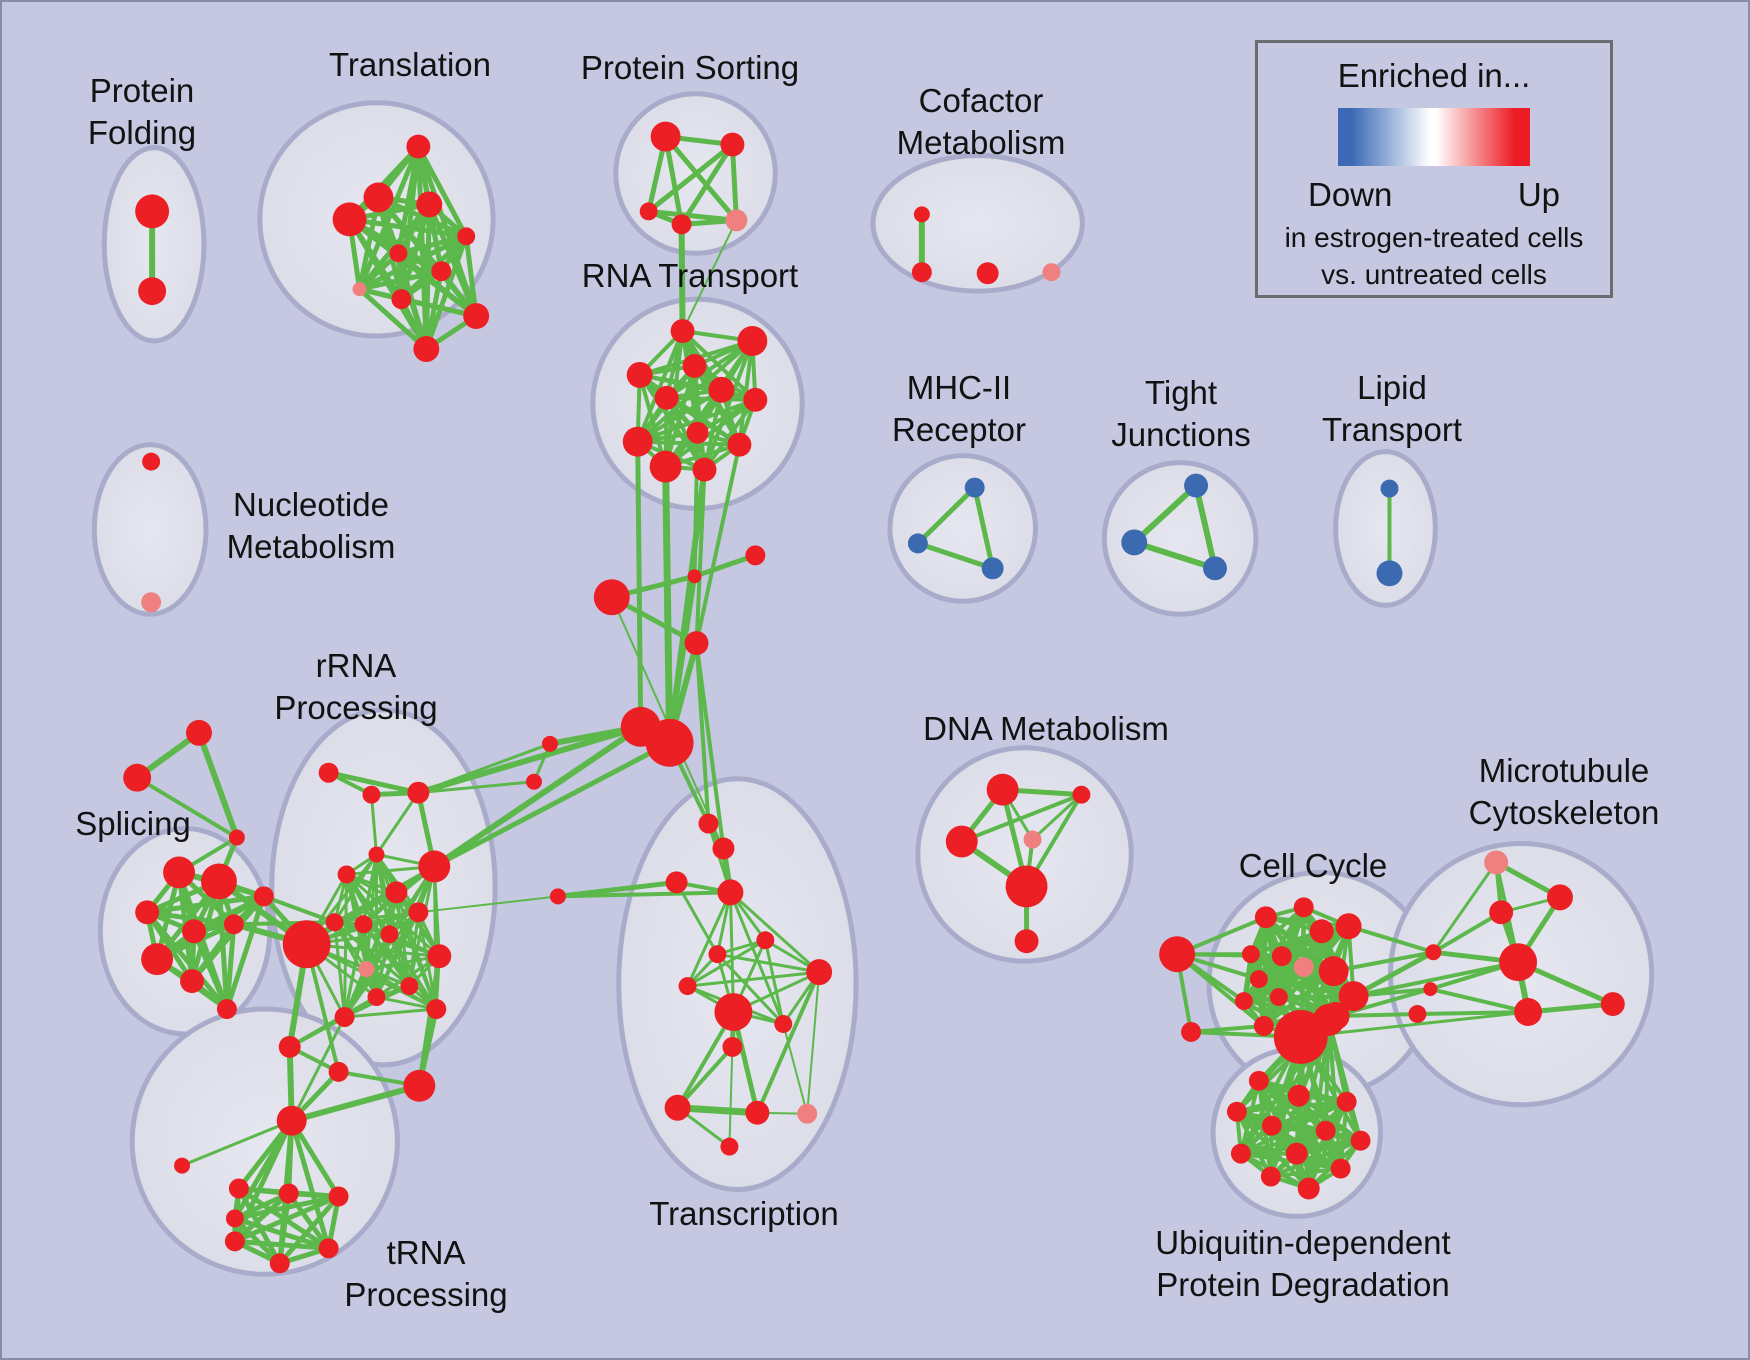 The width and height of the screenshot is (1750, 1360). Describe the element at coordinates (363, 924) in the screenshot. I see `node-rr10` at that location.